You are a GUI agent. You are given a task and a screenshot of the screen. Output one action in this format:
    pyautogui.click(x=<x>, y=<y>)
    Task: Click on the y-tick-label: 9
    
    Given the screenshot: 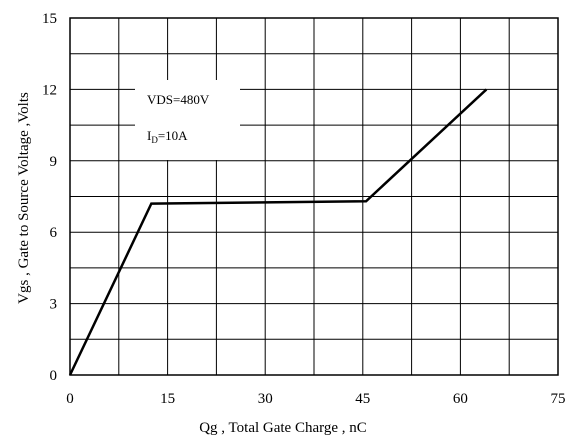 What is the action you would take?
    pyautogui.click(x=54, y=162)
    